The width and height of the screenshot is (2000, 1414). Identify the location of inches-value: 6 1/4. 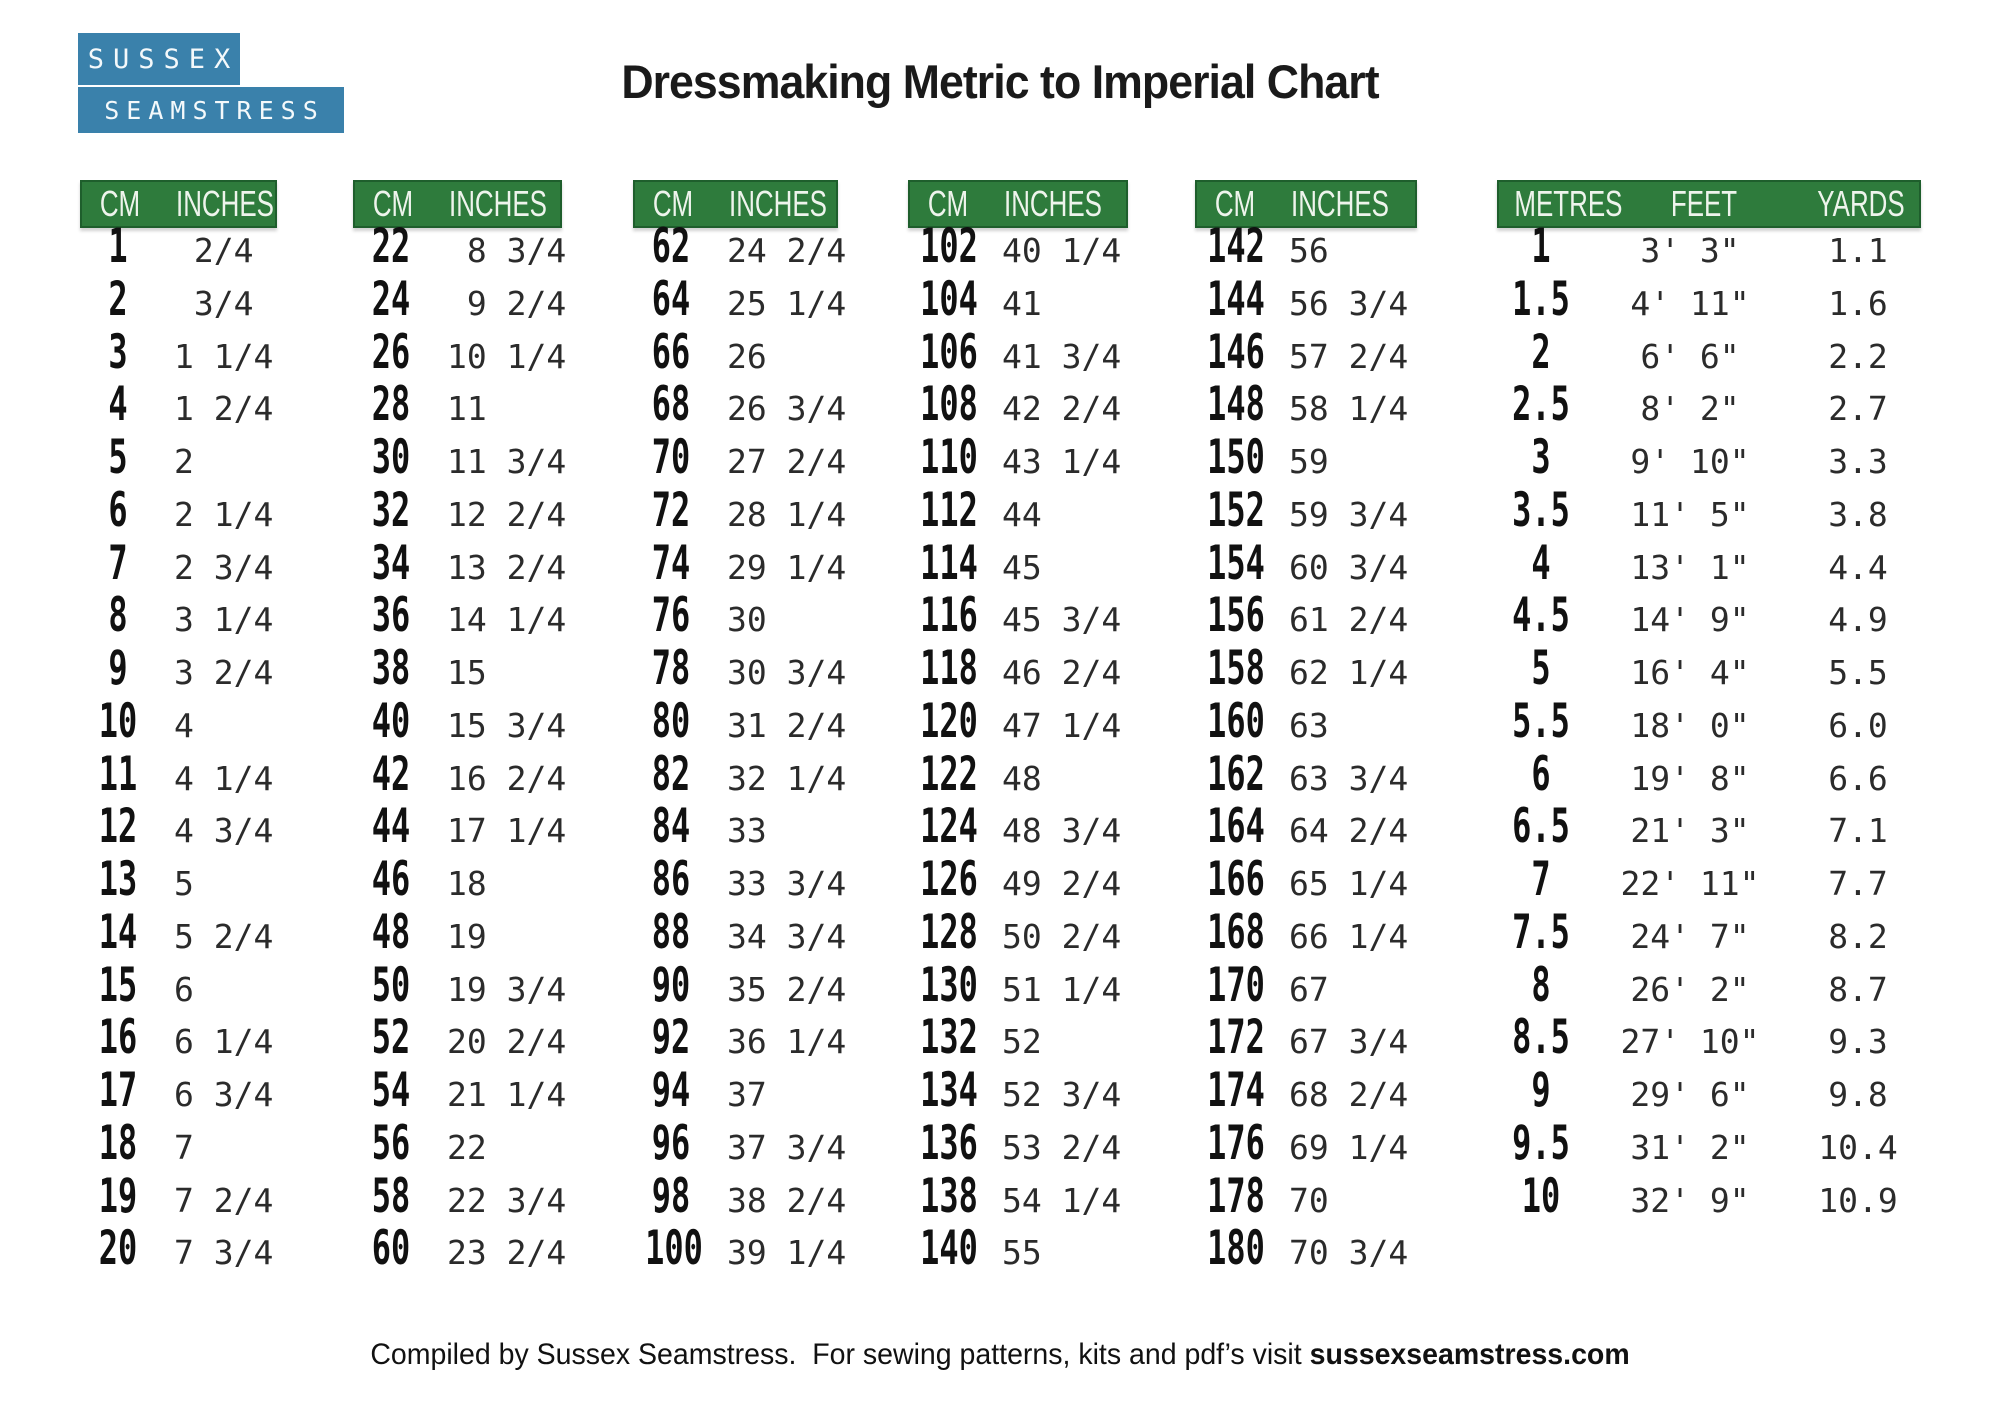
(224, 1042).